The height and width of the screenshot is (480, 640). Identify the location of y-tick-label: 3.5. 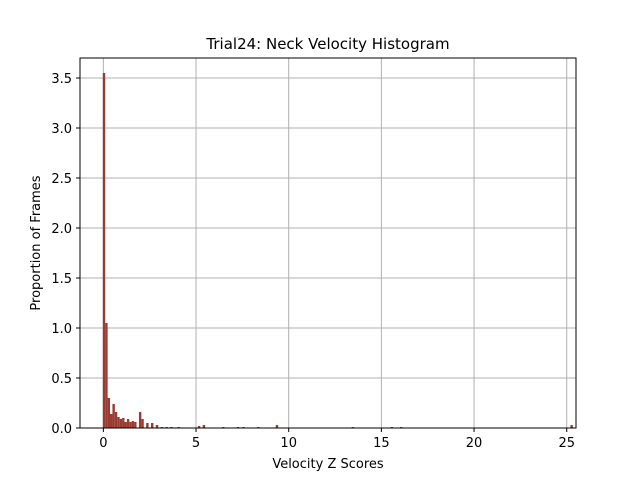
(61, 79).